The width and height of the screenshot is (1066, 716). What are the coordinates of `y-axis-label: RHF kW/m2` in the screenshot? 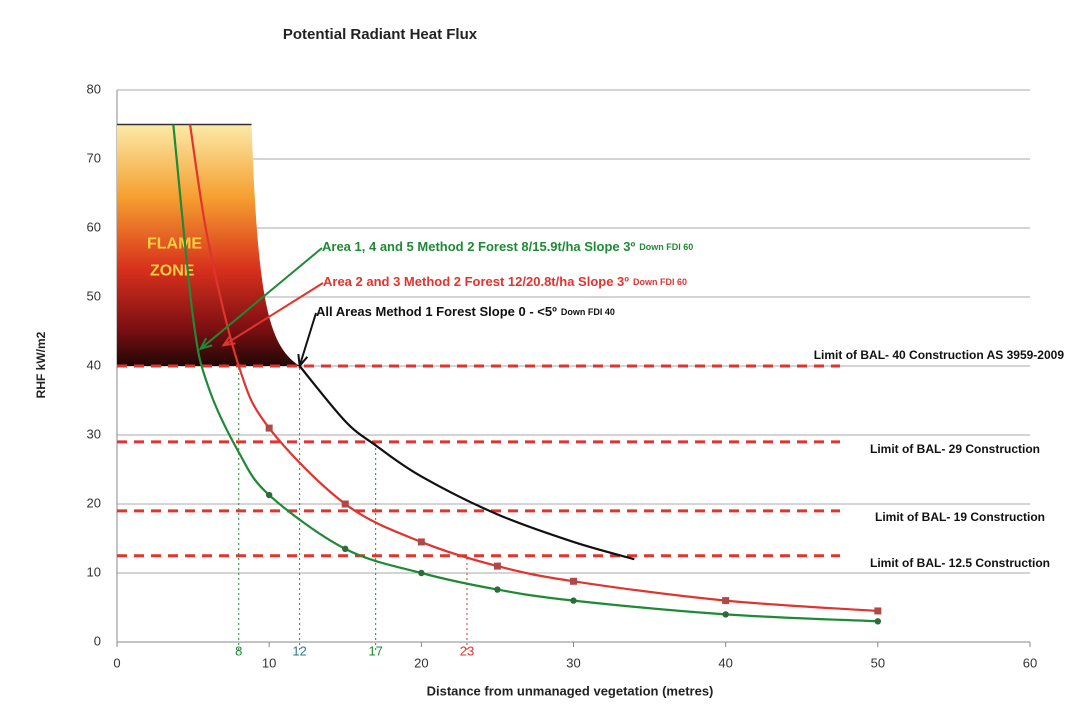 It's located at (41, 364).